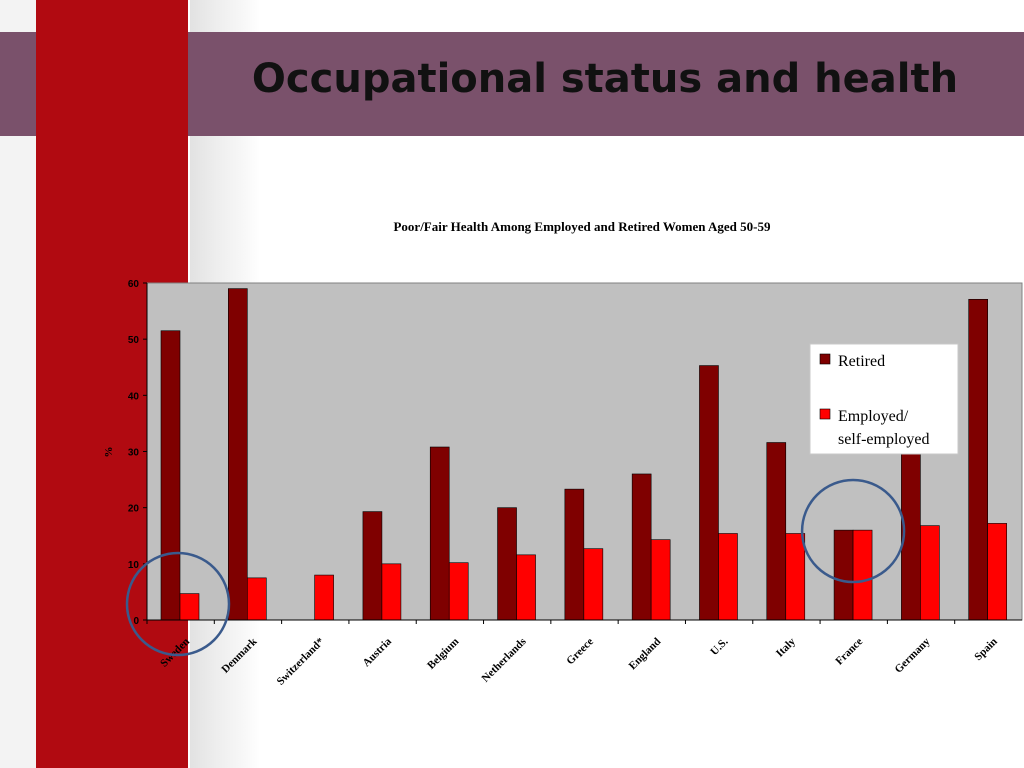 The width and height of the screenshot is (1024, 768). I want to click on bar-employed-italy, so click(795, 577).